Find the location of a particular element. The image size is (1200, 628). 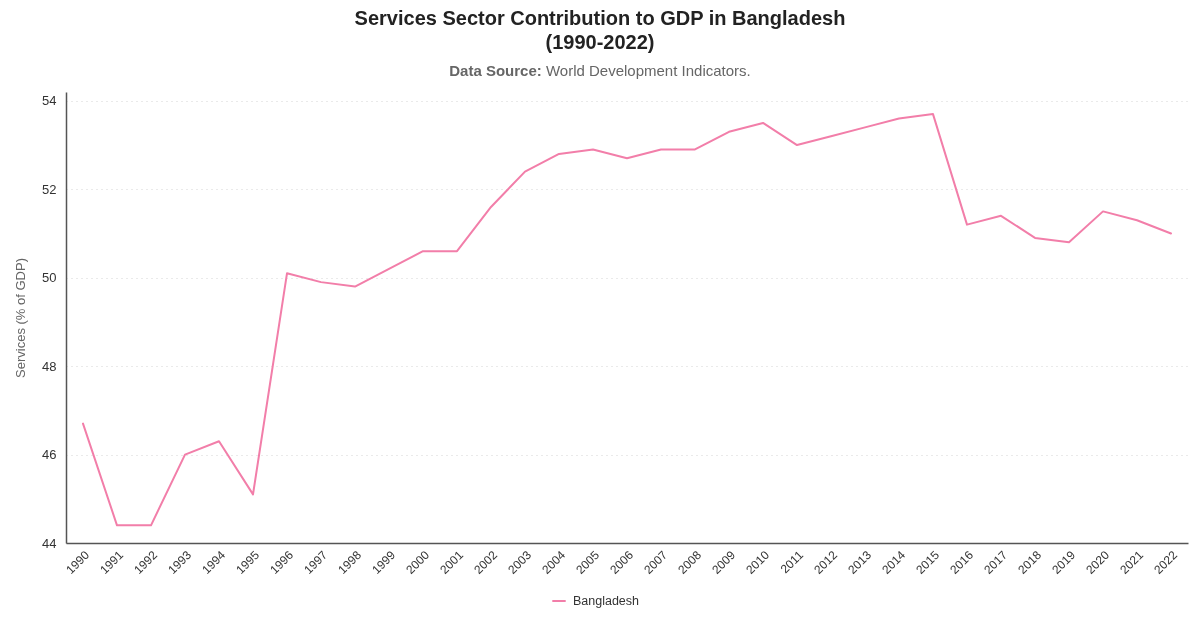

y-tick-label: 48 is located at coordinates (49, 366).